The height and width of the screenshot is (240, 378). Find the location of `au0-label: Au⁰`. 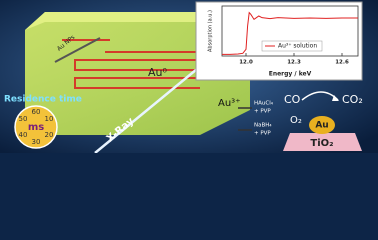

au0-label: Au⁰ is located at coordinates (157, 72).